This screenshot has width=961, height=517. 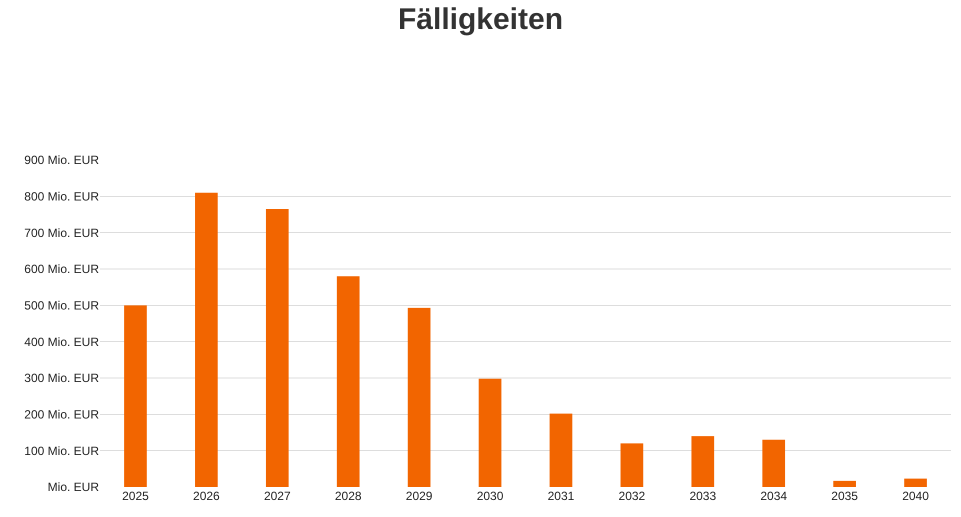 What do you see at coordinates (62, 233) in the screenshot?
I see `y-tick-label: 700 Mio. EUR` at bounding box center [62, 233].